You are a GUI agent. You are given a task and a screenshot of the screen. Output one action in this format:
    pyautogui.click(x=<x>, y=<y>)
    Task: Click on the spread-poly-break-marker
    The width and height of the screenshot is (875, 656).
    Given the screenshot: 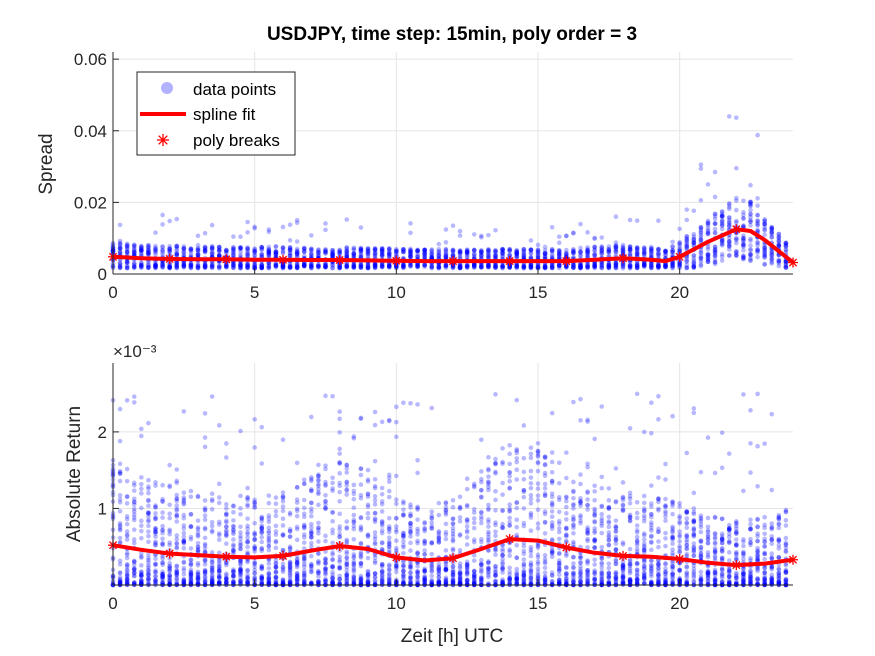 What is the action you would take?
    pyautogui.click(x=226, y=259)
    